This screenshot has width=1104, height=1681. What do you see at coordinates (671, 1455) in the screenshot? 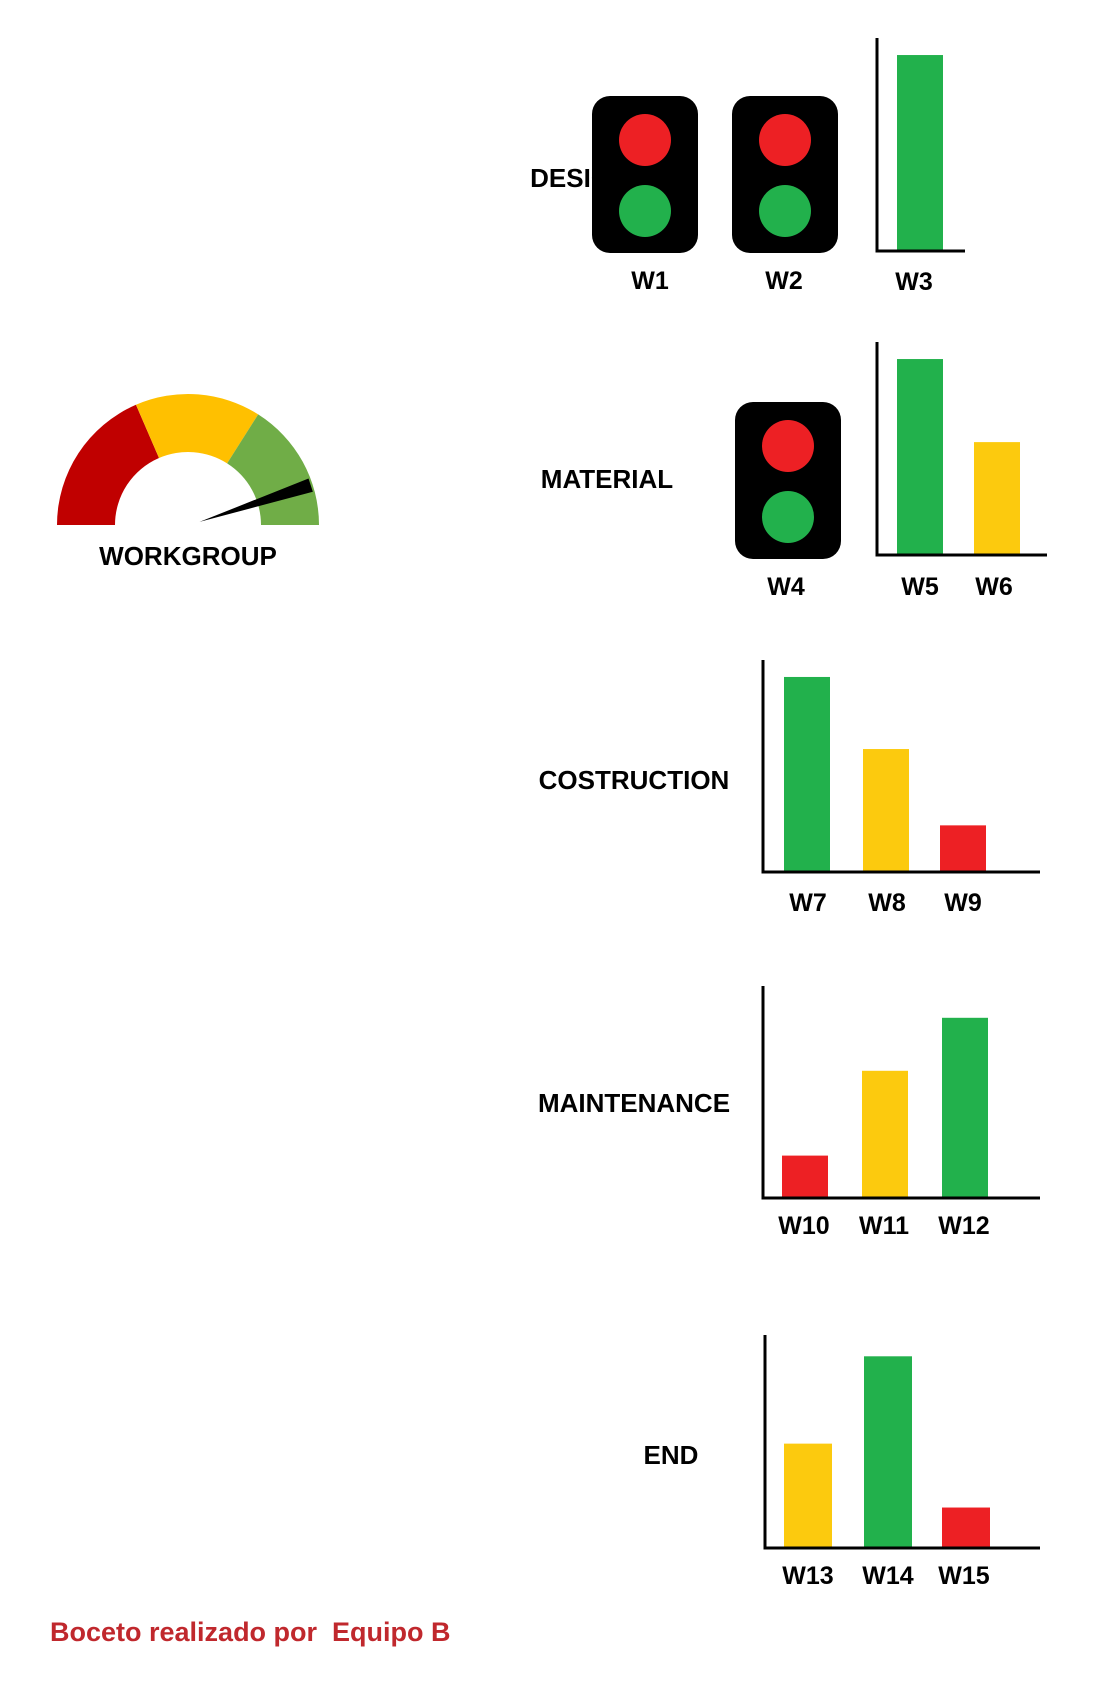
I see `section-label-end: END` at bounding box center [671, 1455].